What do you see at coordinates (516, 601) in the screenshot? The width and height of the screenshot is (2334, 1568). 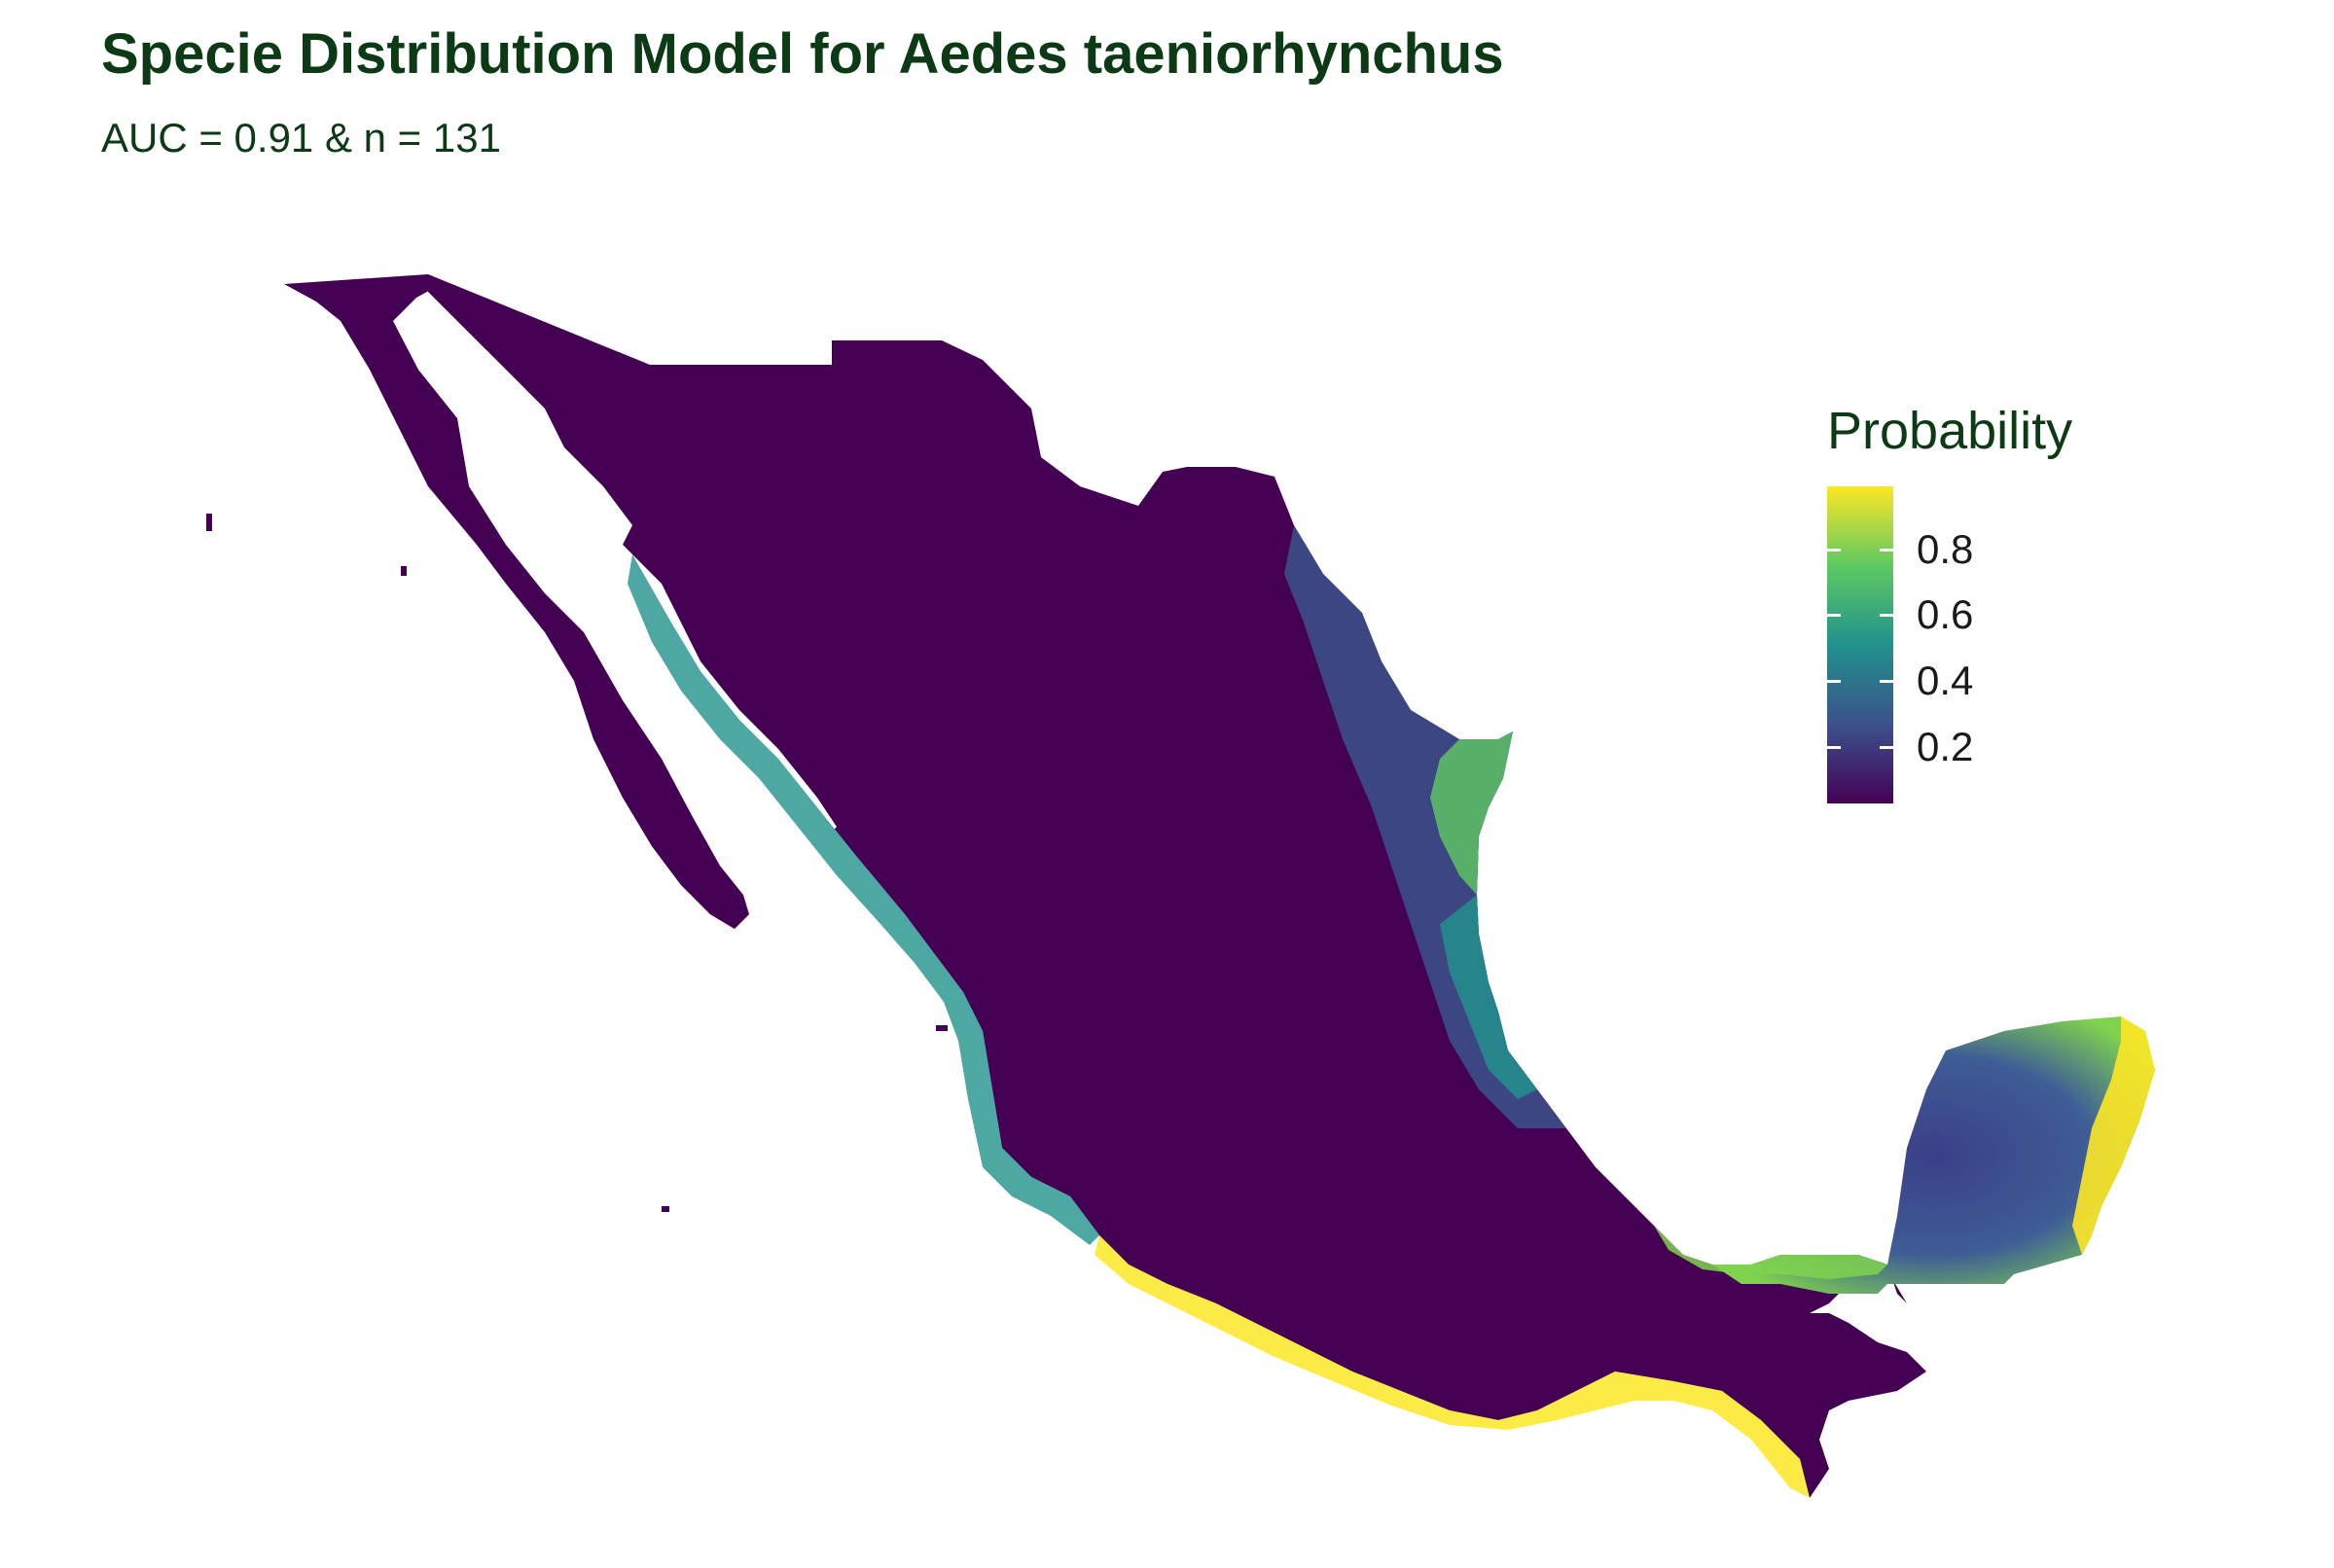 I see `baja-california-peninsula` at bounding box center [516, 601].